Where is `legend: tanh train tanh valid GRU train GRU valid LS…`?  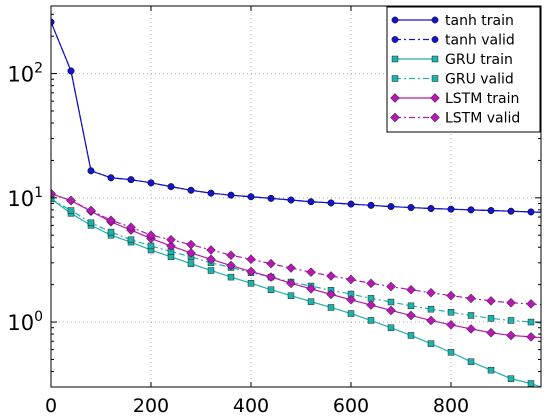
legend: tanh train tanh valid GRU train GRU valid LS… is located at coordinates (463, 69).